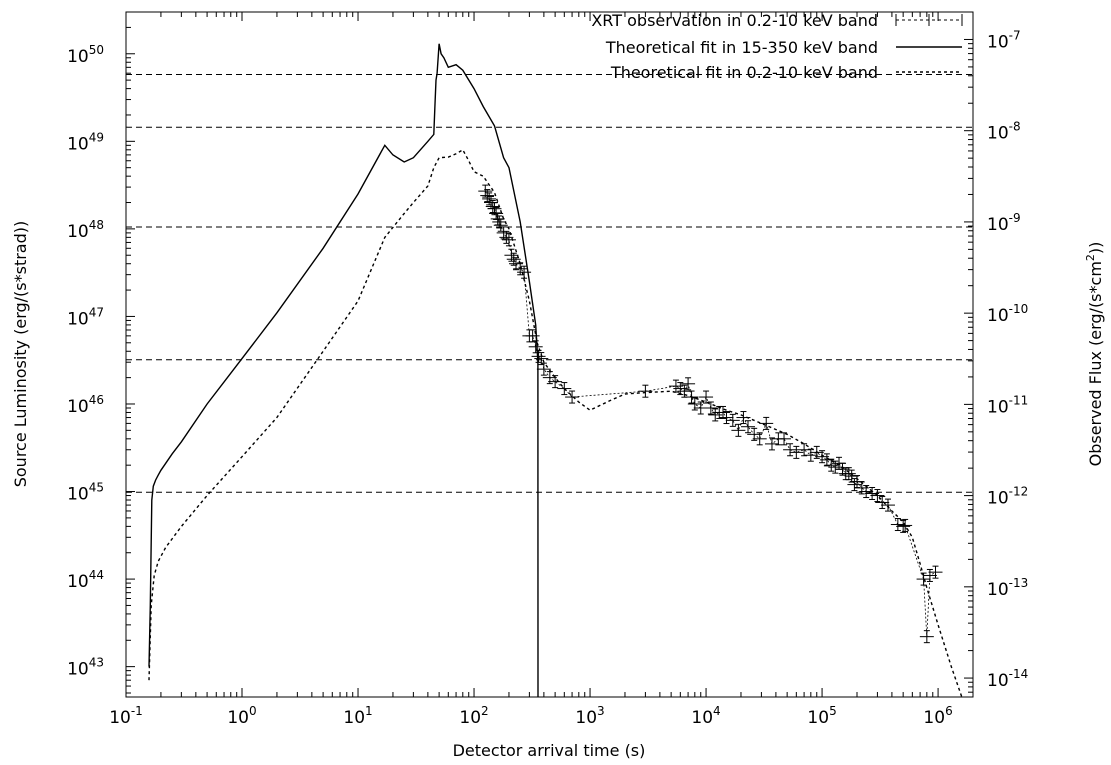 The image size is (1111, 765). What do you see at coordinates (1015, 218) in the screenshot?
I see `y-right-tick-label-exponent: -9` at bounding box center [1015, 218].